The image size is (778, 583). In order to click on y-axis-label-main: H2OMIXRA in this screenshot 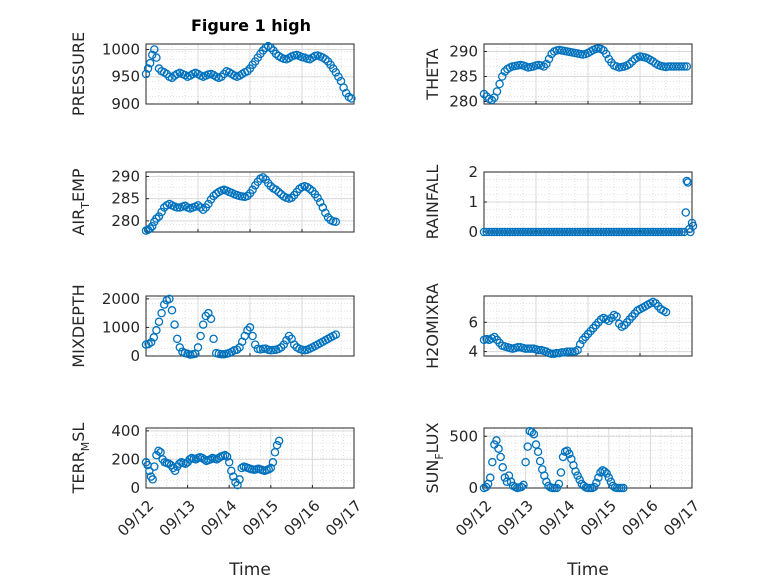, I will do `click(432, 326)`.